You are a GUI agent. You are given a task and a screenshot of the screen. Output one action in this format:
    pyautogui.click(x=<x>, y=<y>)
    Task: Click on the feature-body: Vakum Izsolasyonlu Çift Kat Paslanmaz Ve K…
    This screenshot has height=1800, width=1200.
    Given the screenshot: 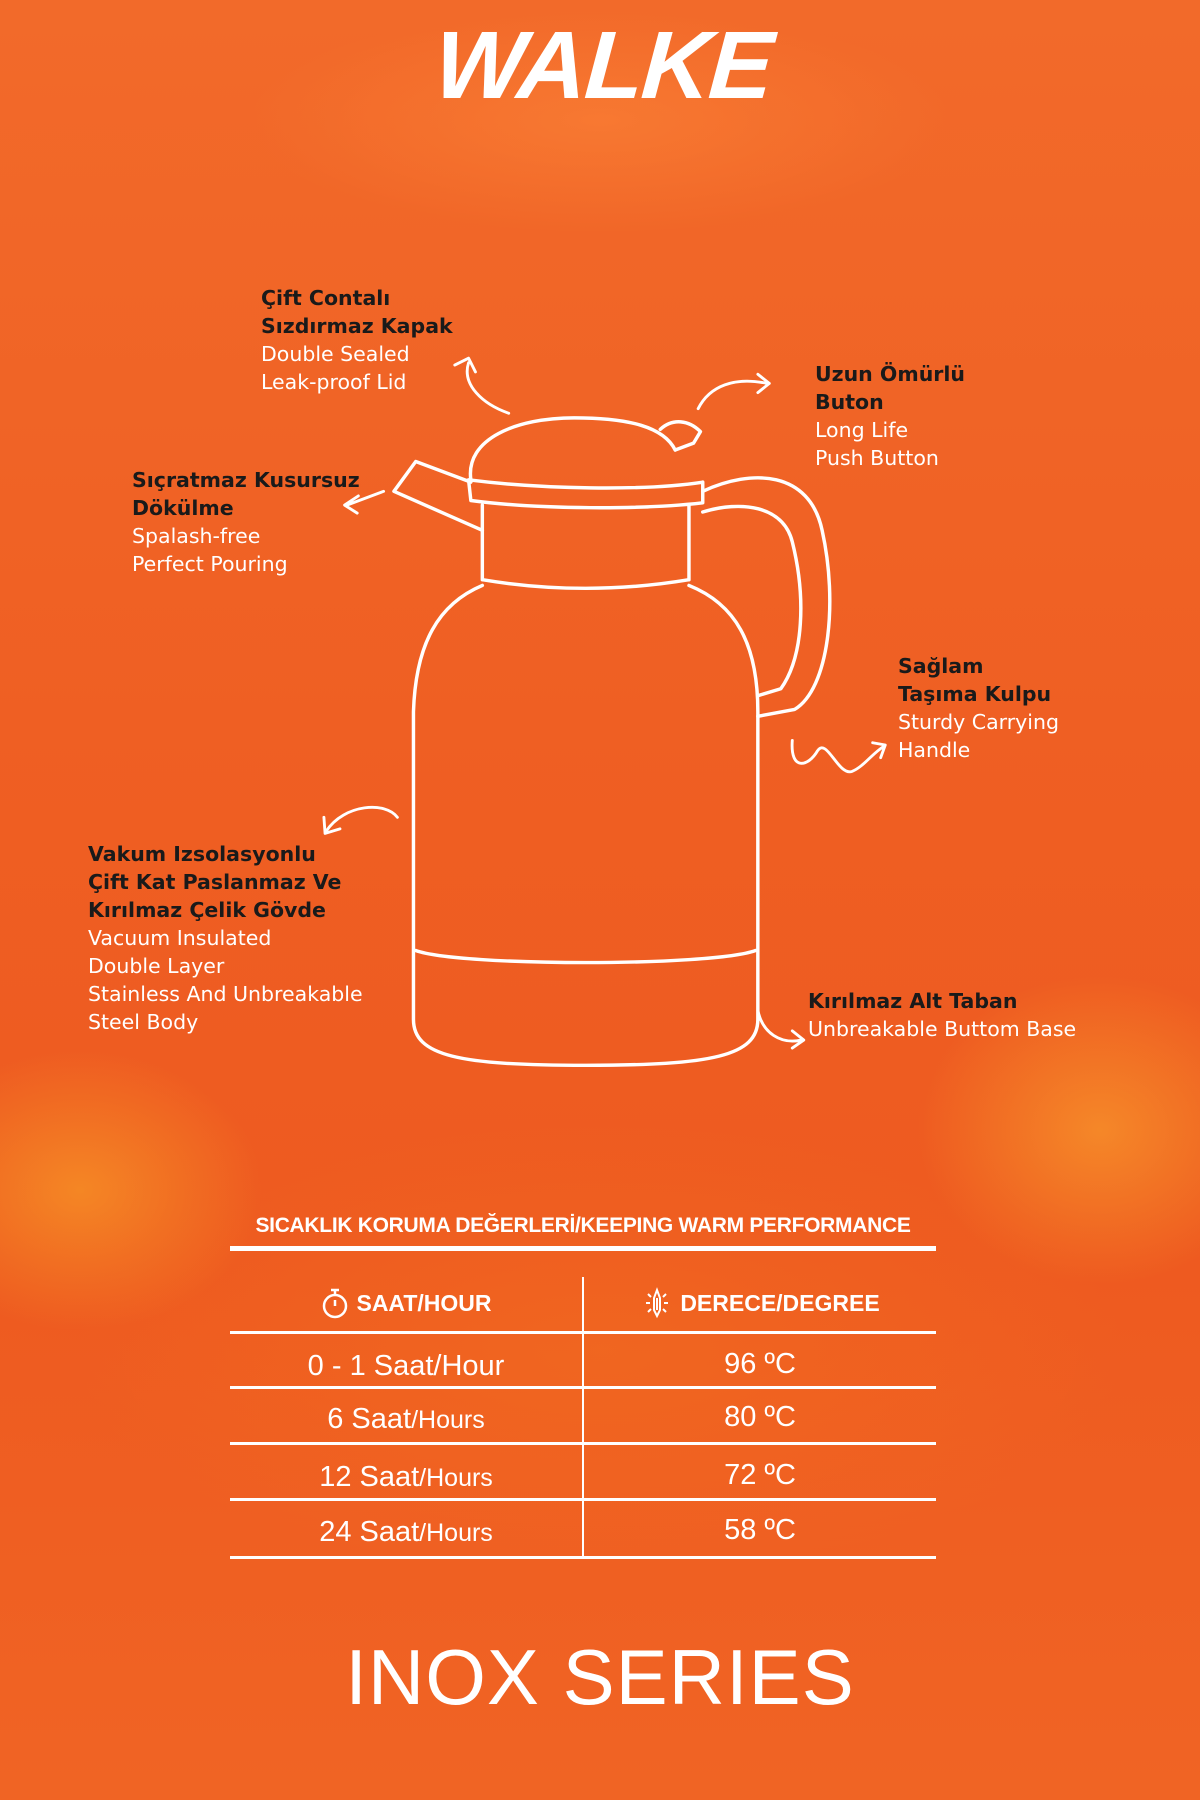 What is the action you would take?
    pyautogui.click(x=225, y=938)
    